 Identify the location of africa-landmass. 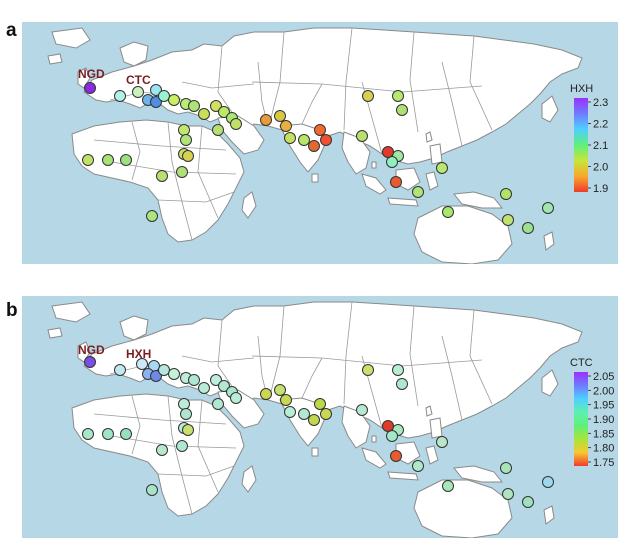
(158, 455).